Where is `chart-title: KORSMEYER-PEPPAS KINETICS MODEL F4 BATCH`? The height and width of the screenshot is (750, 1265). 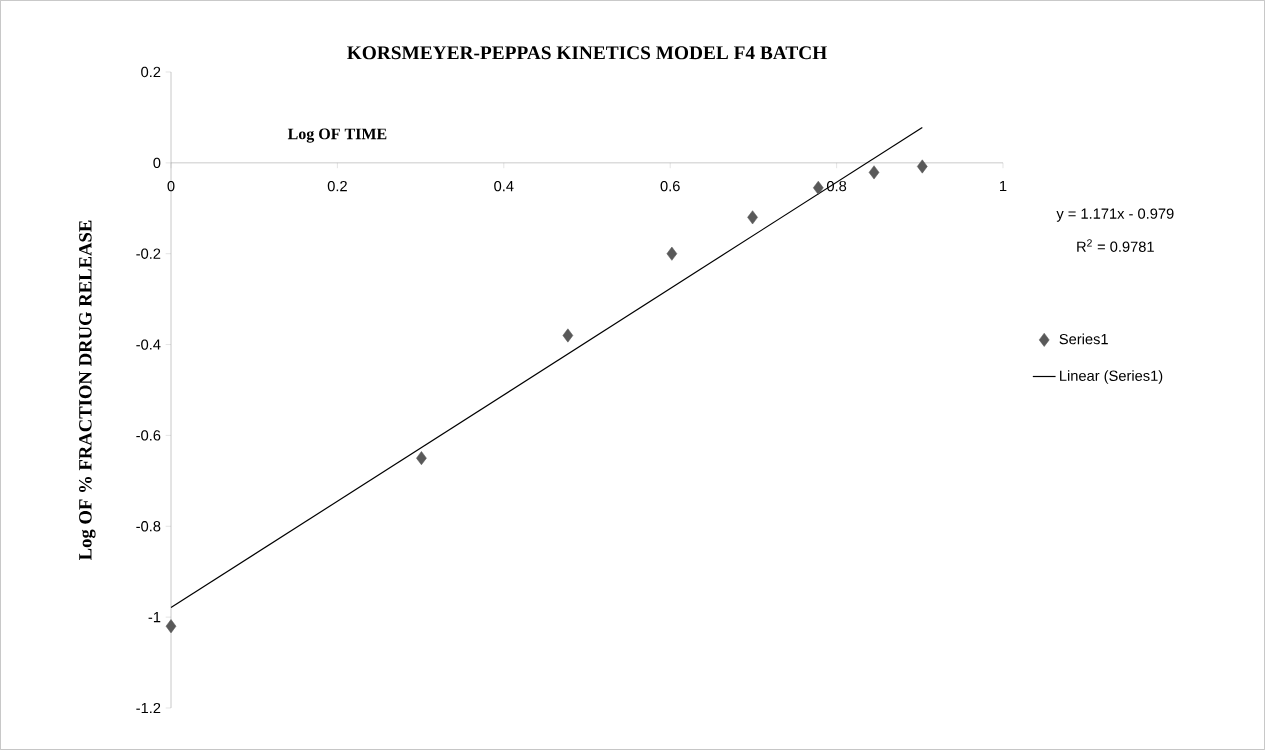
chart-title: KORSMEYER-PEPPAS KINETICS MODEL F4 BATCH is located at coordinates (587, 53).